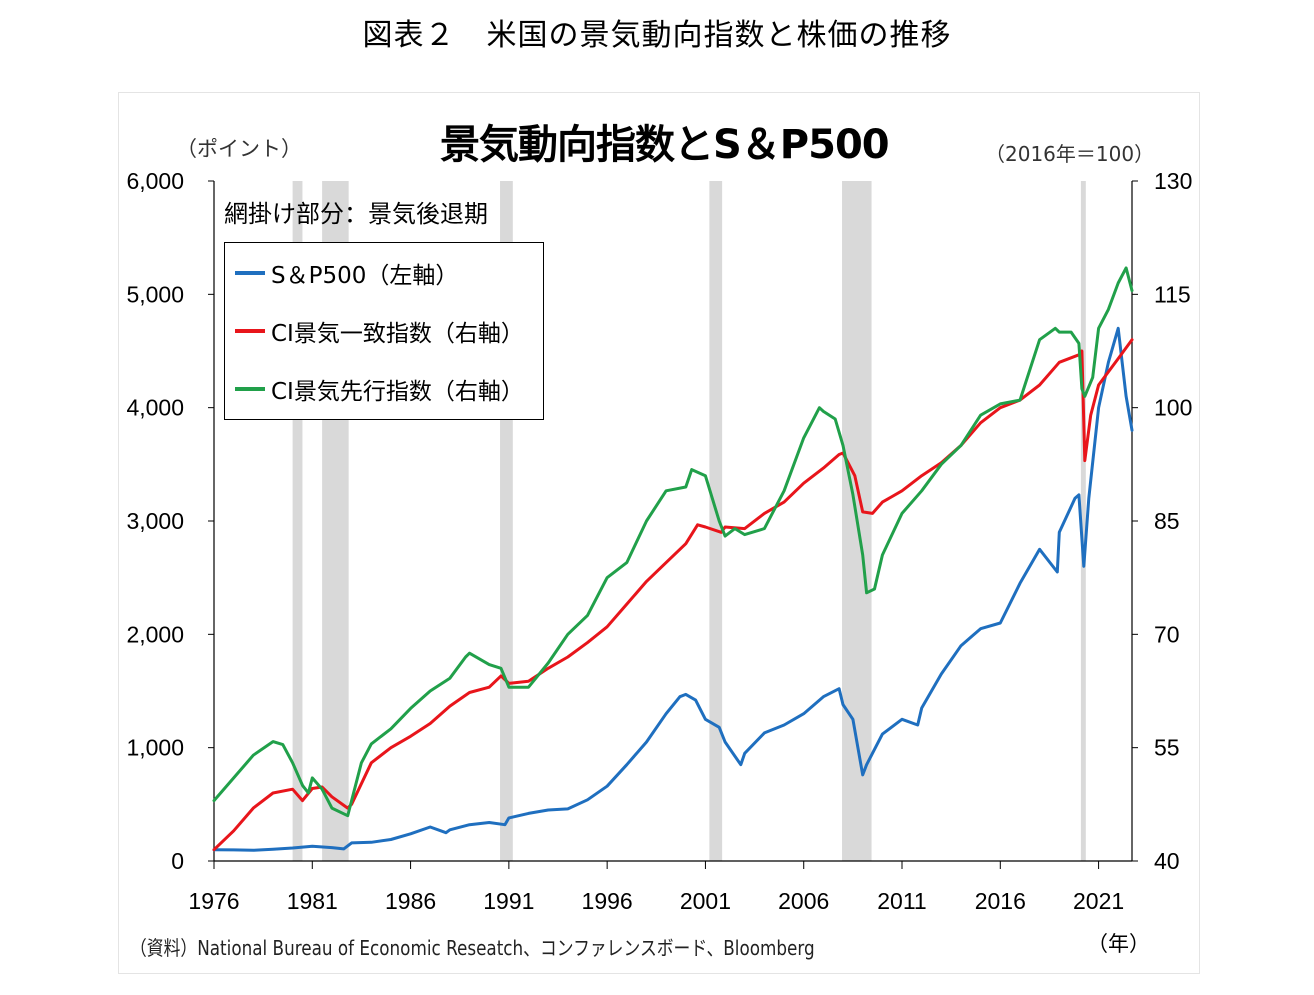 This screenshot has height=995, width=1314. Describe the element at coordinates (1000, 901) in the screenshot. I see `x-tick-label: 2016` at that location.